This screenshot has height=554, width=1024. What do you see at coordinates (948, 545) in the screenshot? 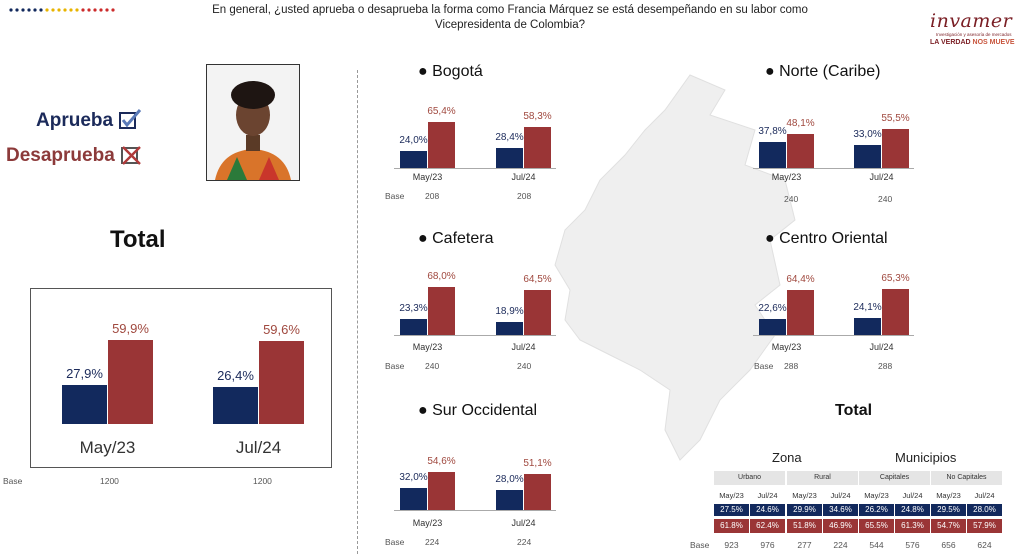
I see `table-base-value: 656` at bounding box center [948, 545].